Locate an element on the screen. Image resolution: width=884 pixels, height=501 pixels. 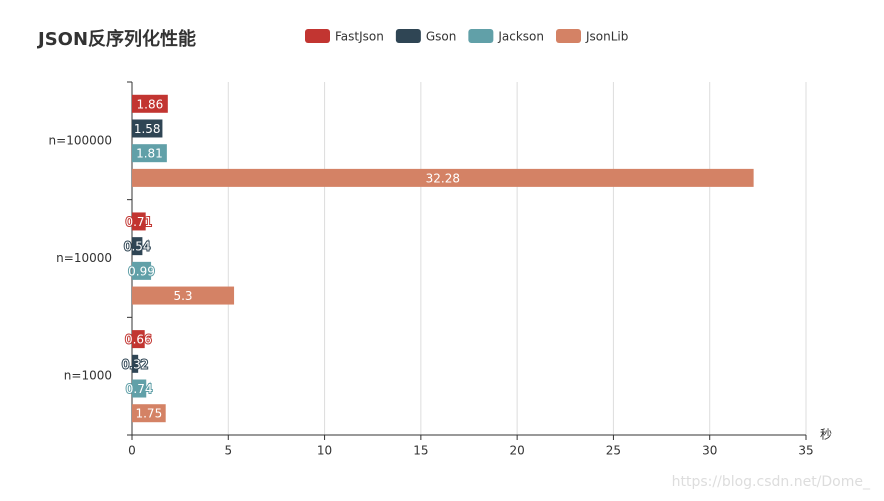
value-label: 1.58 is located at coordinates (147, 129).